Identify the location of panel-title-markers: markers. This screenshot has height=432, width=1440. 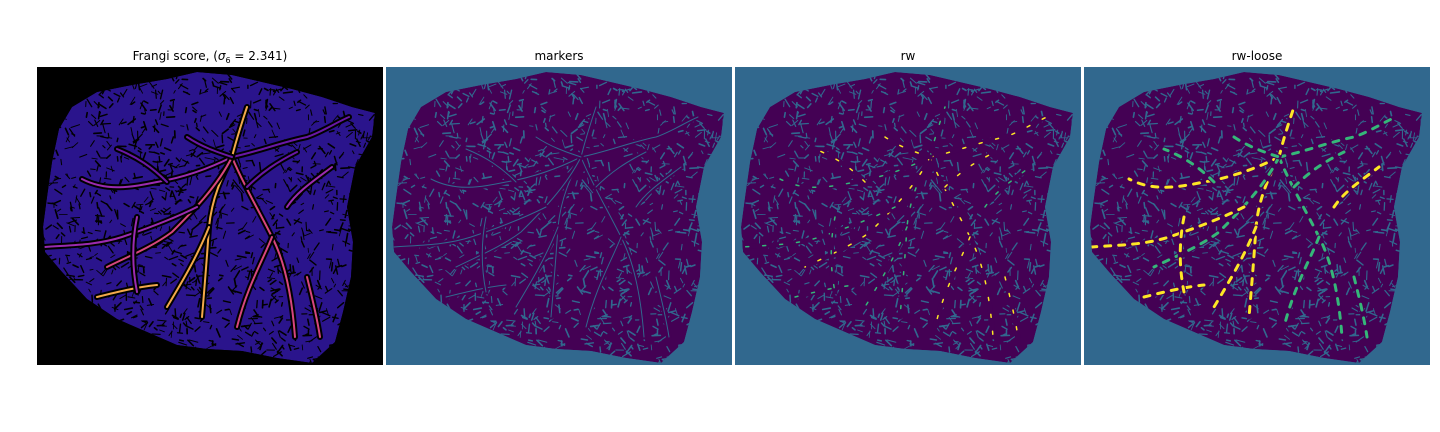
(559, 56).